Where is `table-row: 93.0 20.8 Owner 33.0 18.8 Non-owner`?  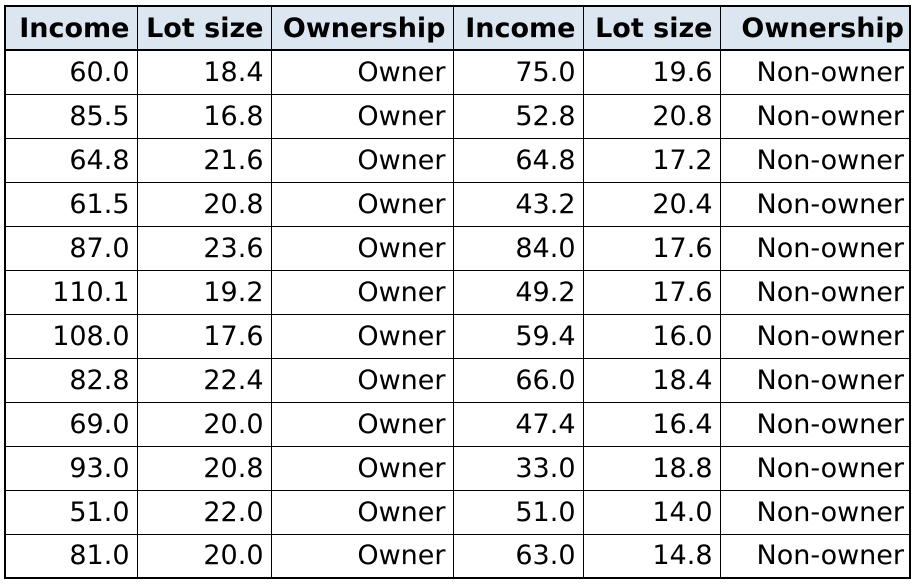 table-row: 93.0 20.8 Owner 33.0 18.8 Non-owner is located at coordinates (457, 468).